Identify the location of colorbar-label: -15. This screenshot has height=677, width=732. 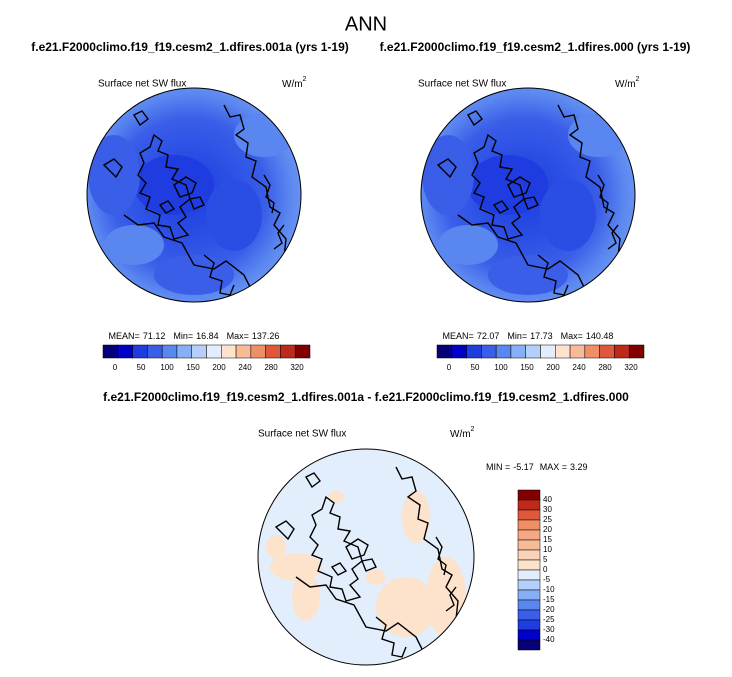
(549, 599).